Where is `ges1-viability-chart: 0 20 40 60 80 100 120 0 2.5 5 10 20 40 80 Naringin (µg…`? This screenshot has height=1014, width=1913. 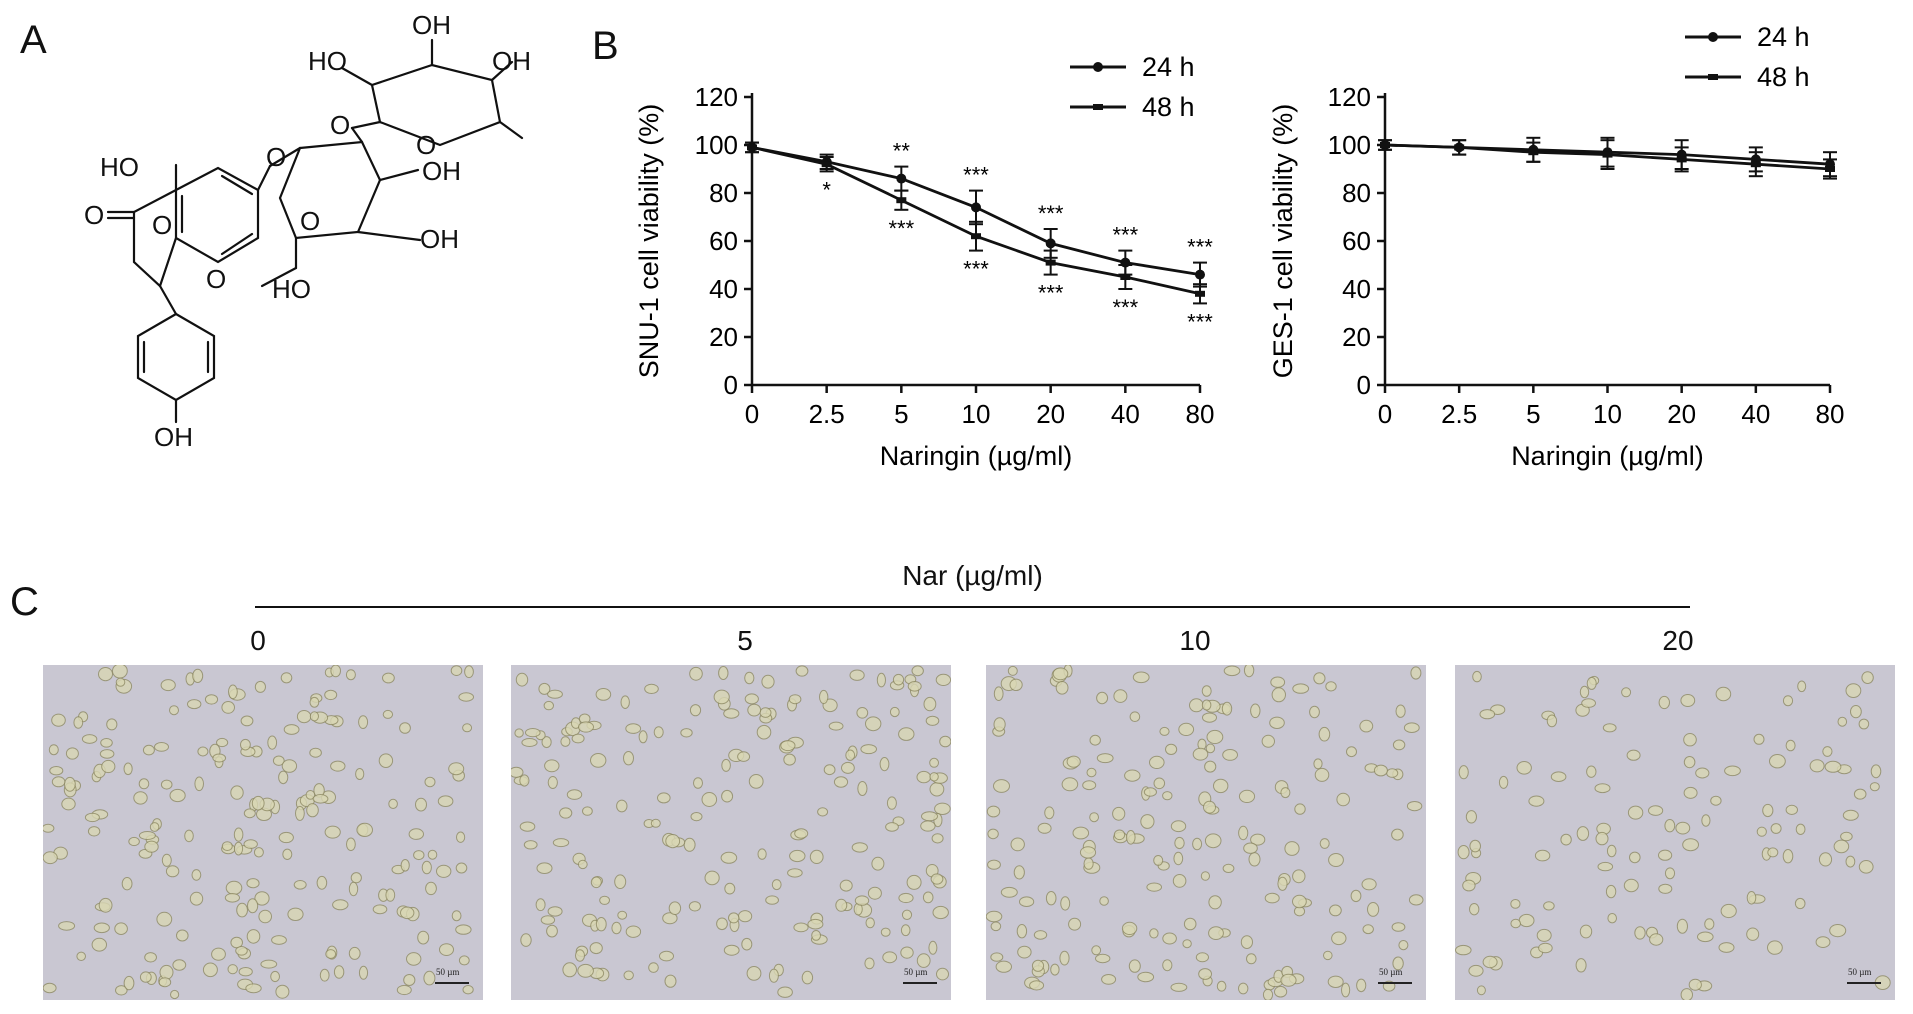
ges1-viability-chart: 0 20 40 60 80 100 120 0 2.5 5 10 20 40 80 Naringin (µg… is located at coordinates (1556, 246).